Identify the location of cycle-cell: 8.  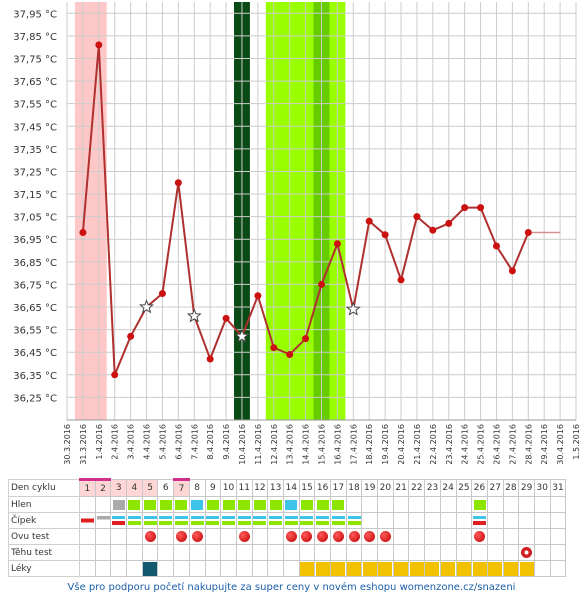
(197, 488).